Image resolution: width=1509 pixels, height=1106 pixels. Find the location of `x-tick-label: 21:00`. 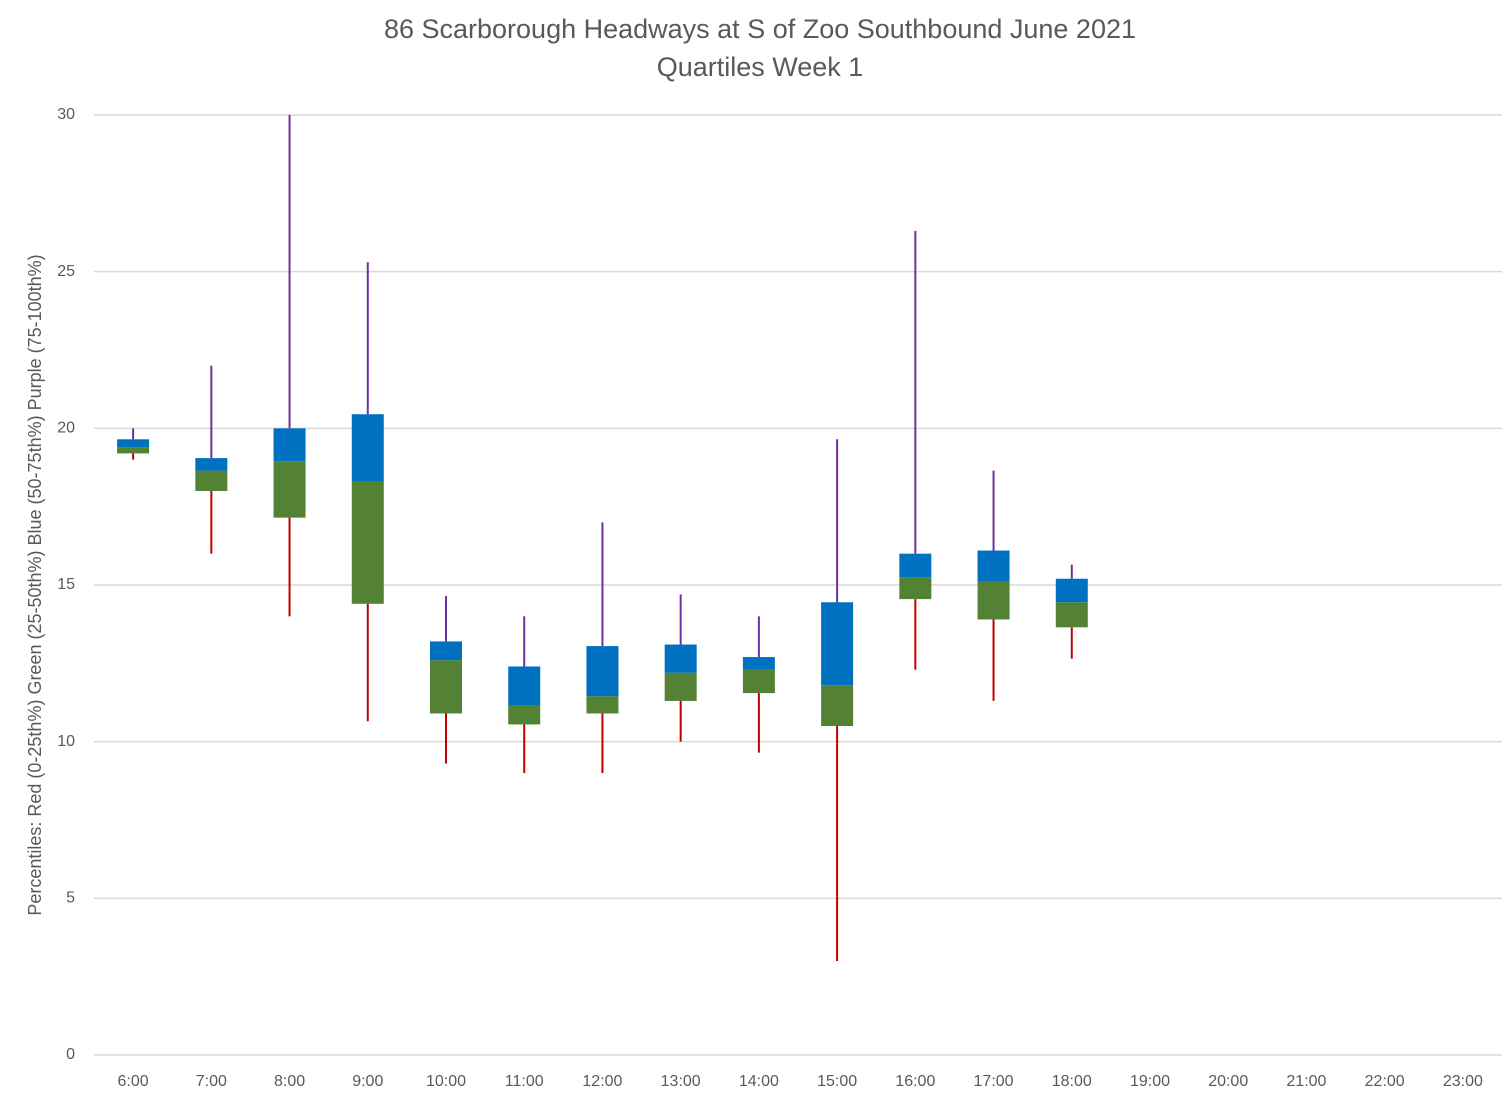

x-tick-label: 21:00 is located at coordinates (1306, 1081).